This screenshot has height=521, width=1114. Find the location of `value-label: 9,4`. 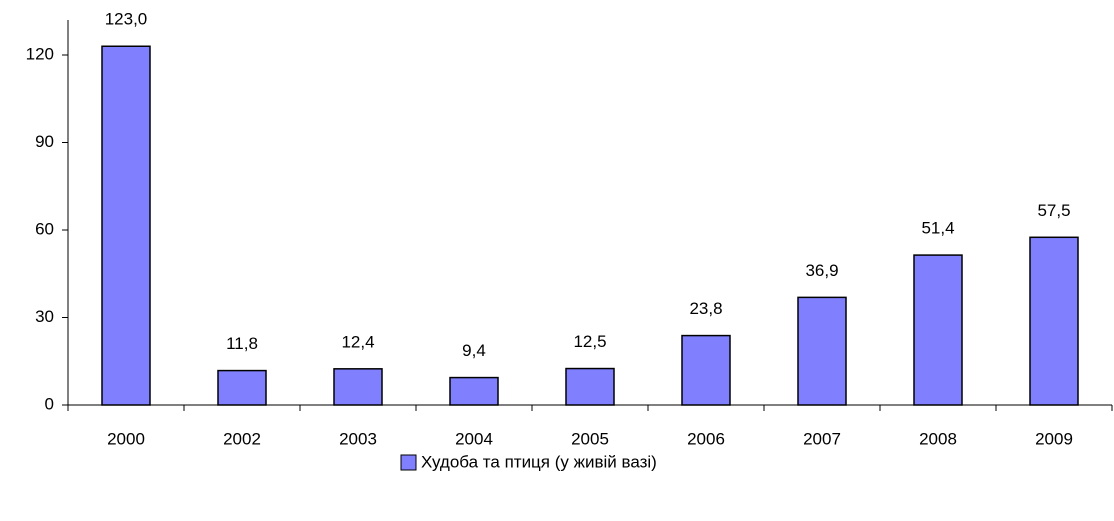

value-label: 9,4 is located at coordinates (474, 350).